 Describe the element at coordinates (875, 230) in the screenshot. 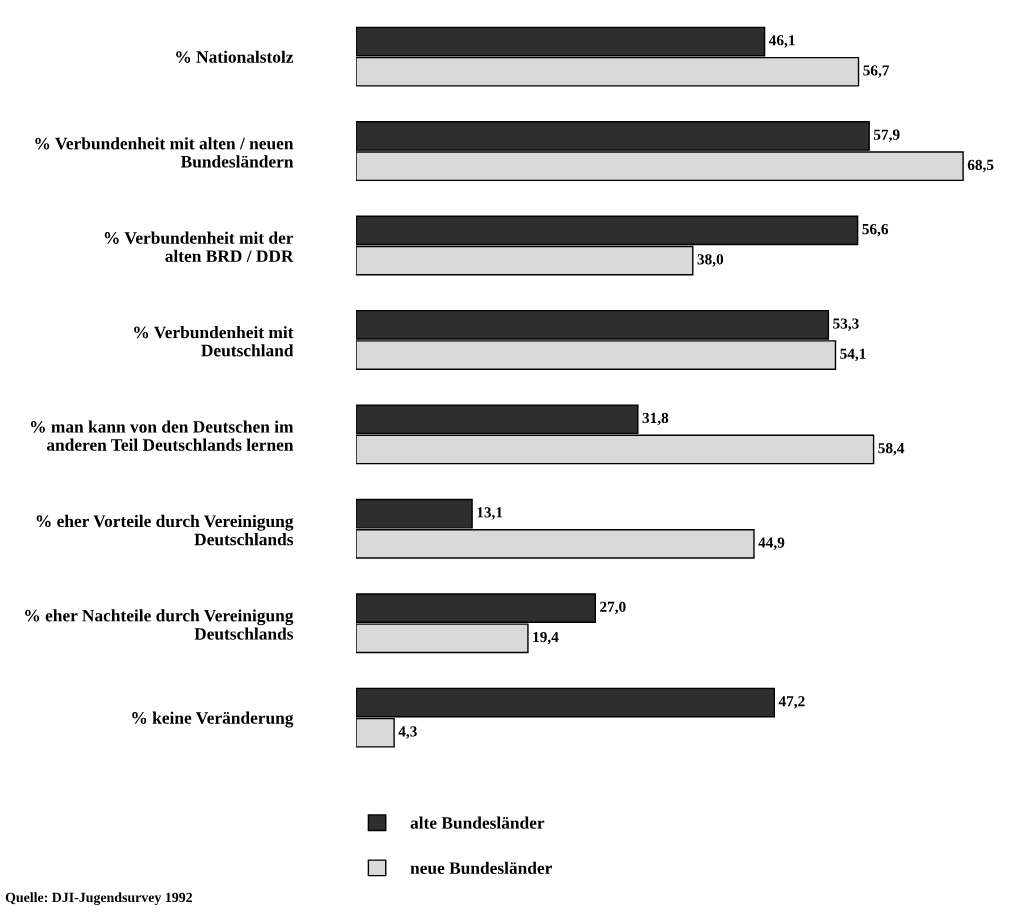

I see `data-label: 56,6` at that location.